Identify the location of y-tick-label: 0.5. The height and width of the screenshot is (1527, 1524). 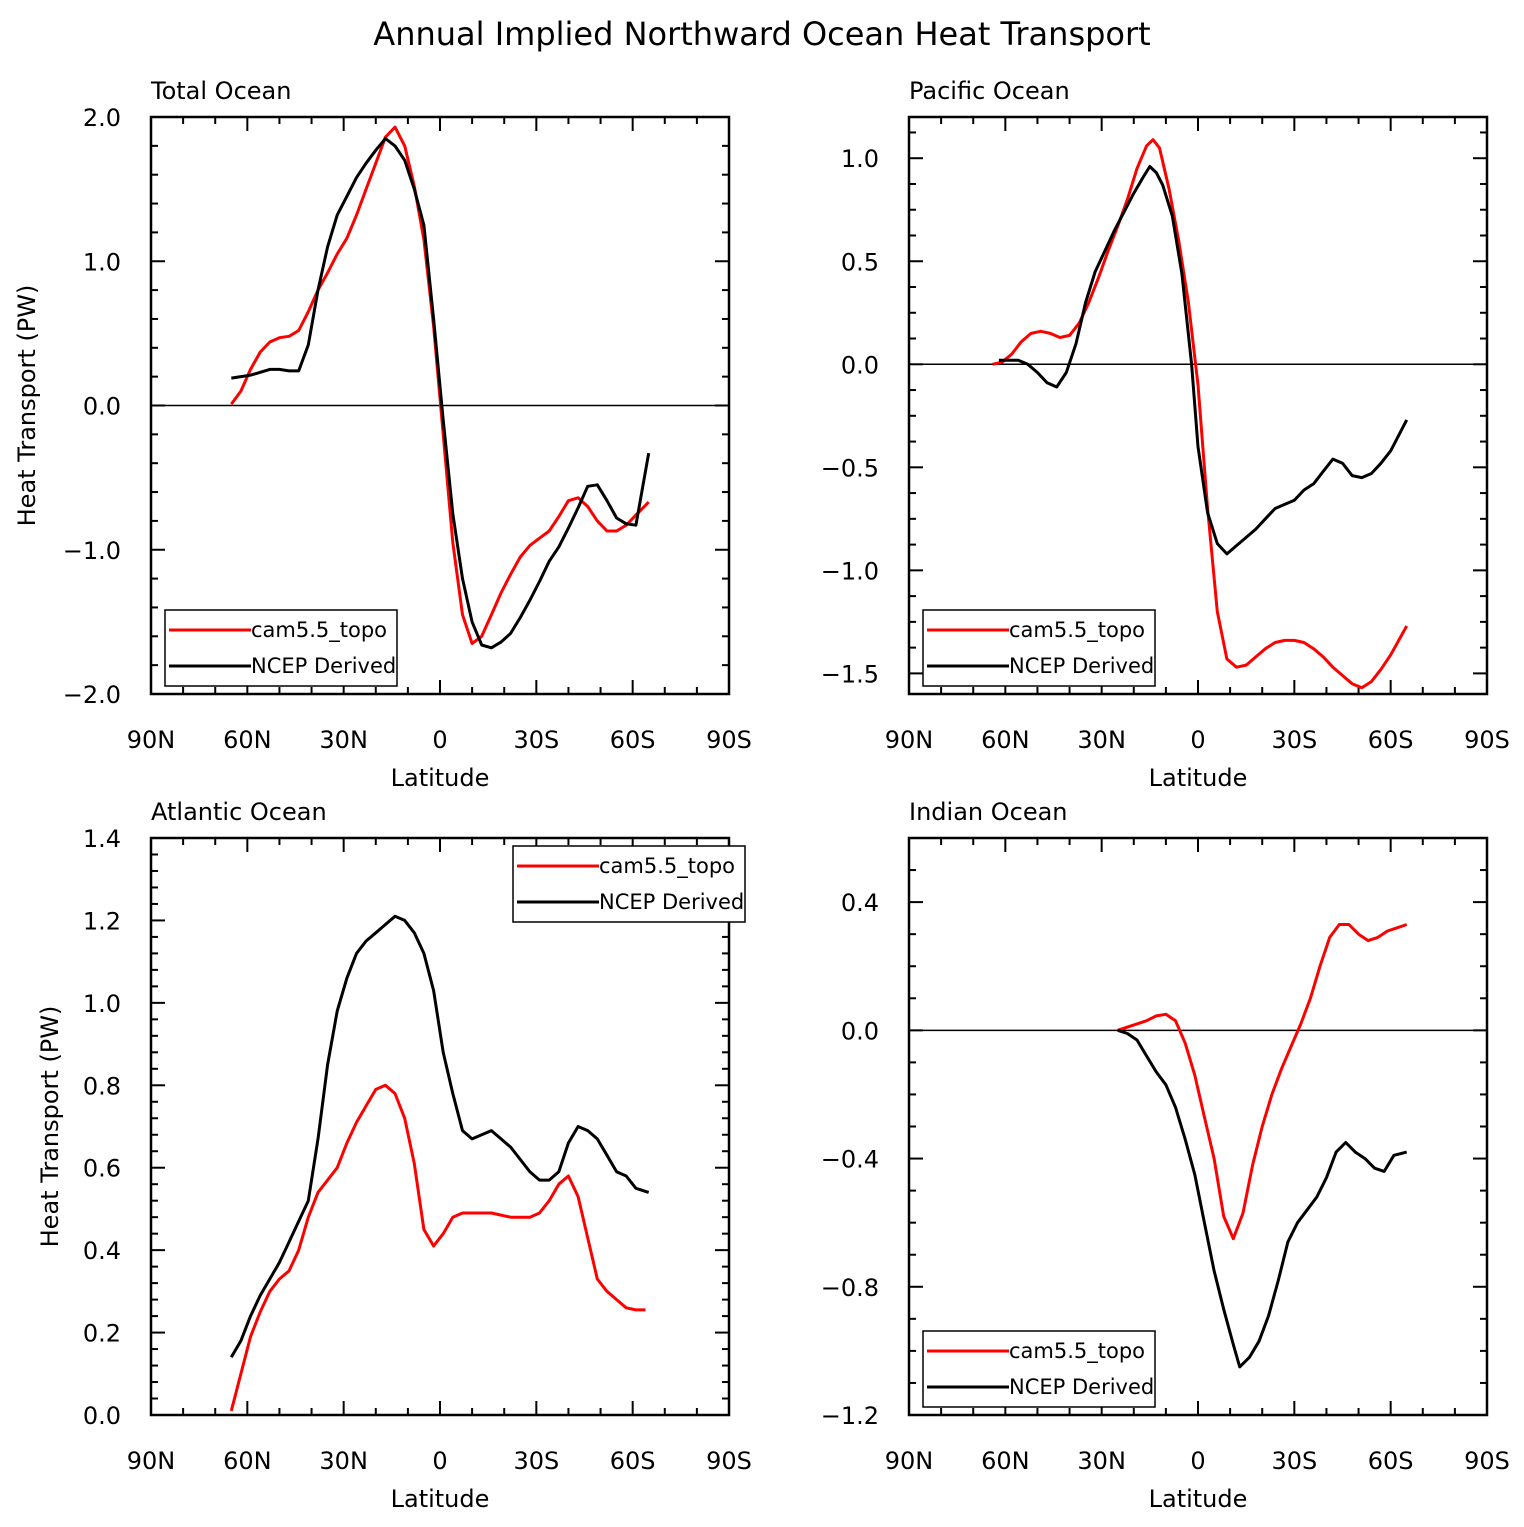
(860, 262).